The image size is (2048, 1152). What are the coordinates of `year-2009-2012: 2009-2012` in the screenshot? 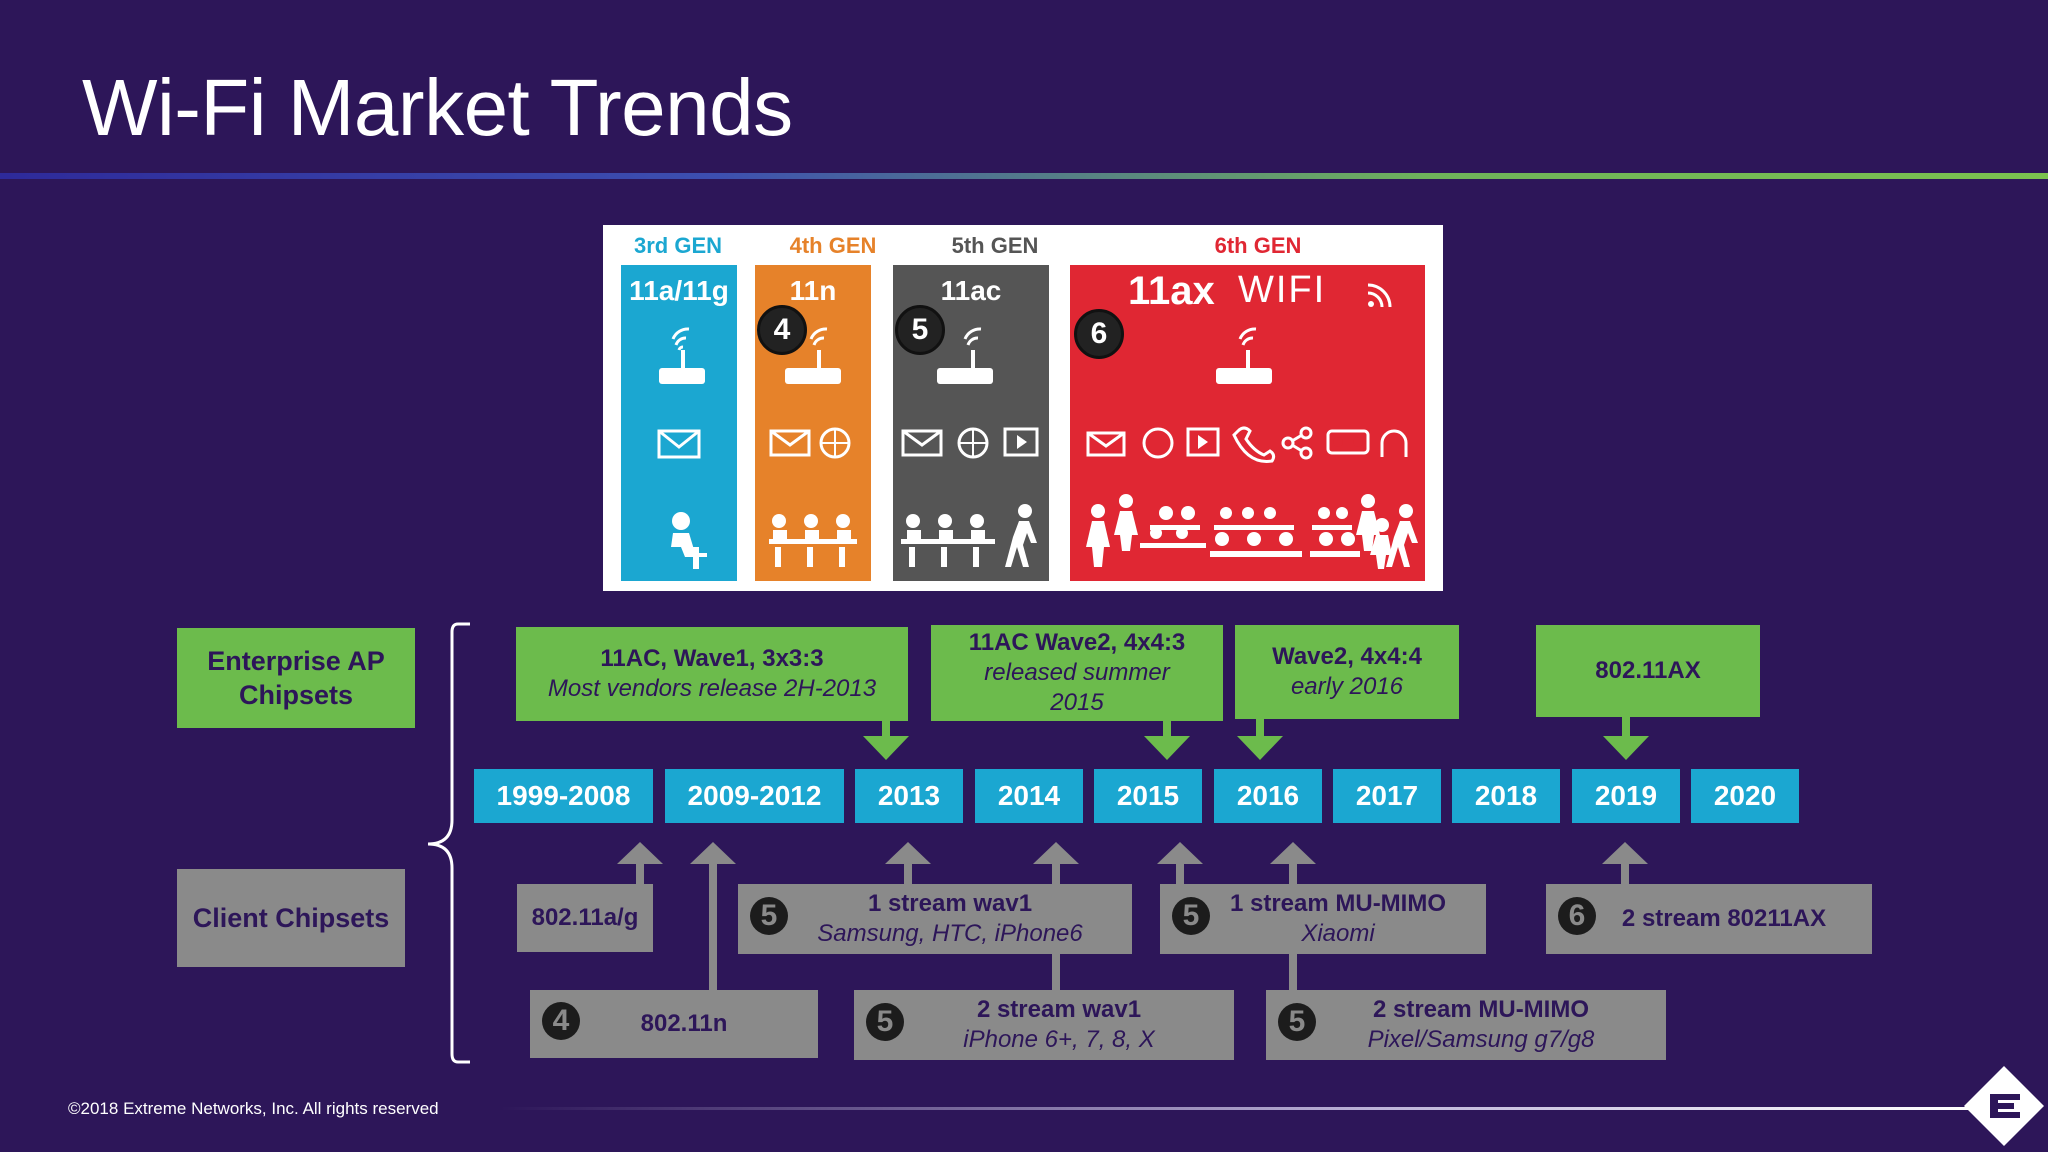 It's located at (754, 796).